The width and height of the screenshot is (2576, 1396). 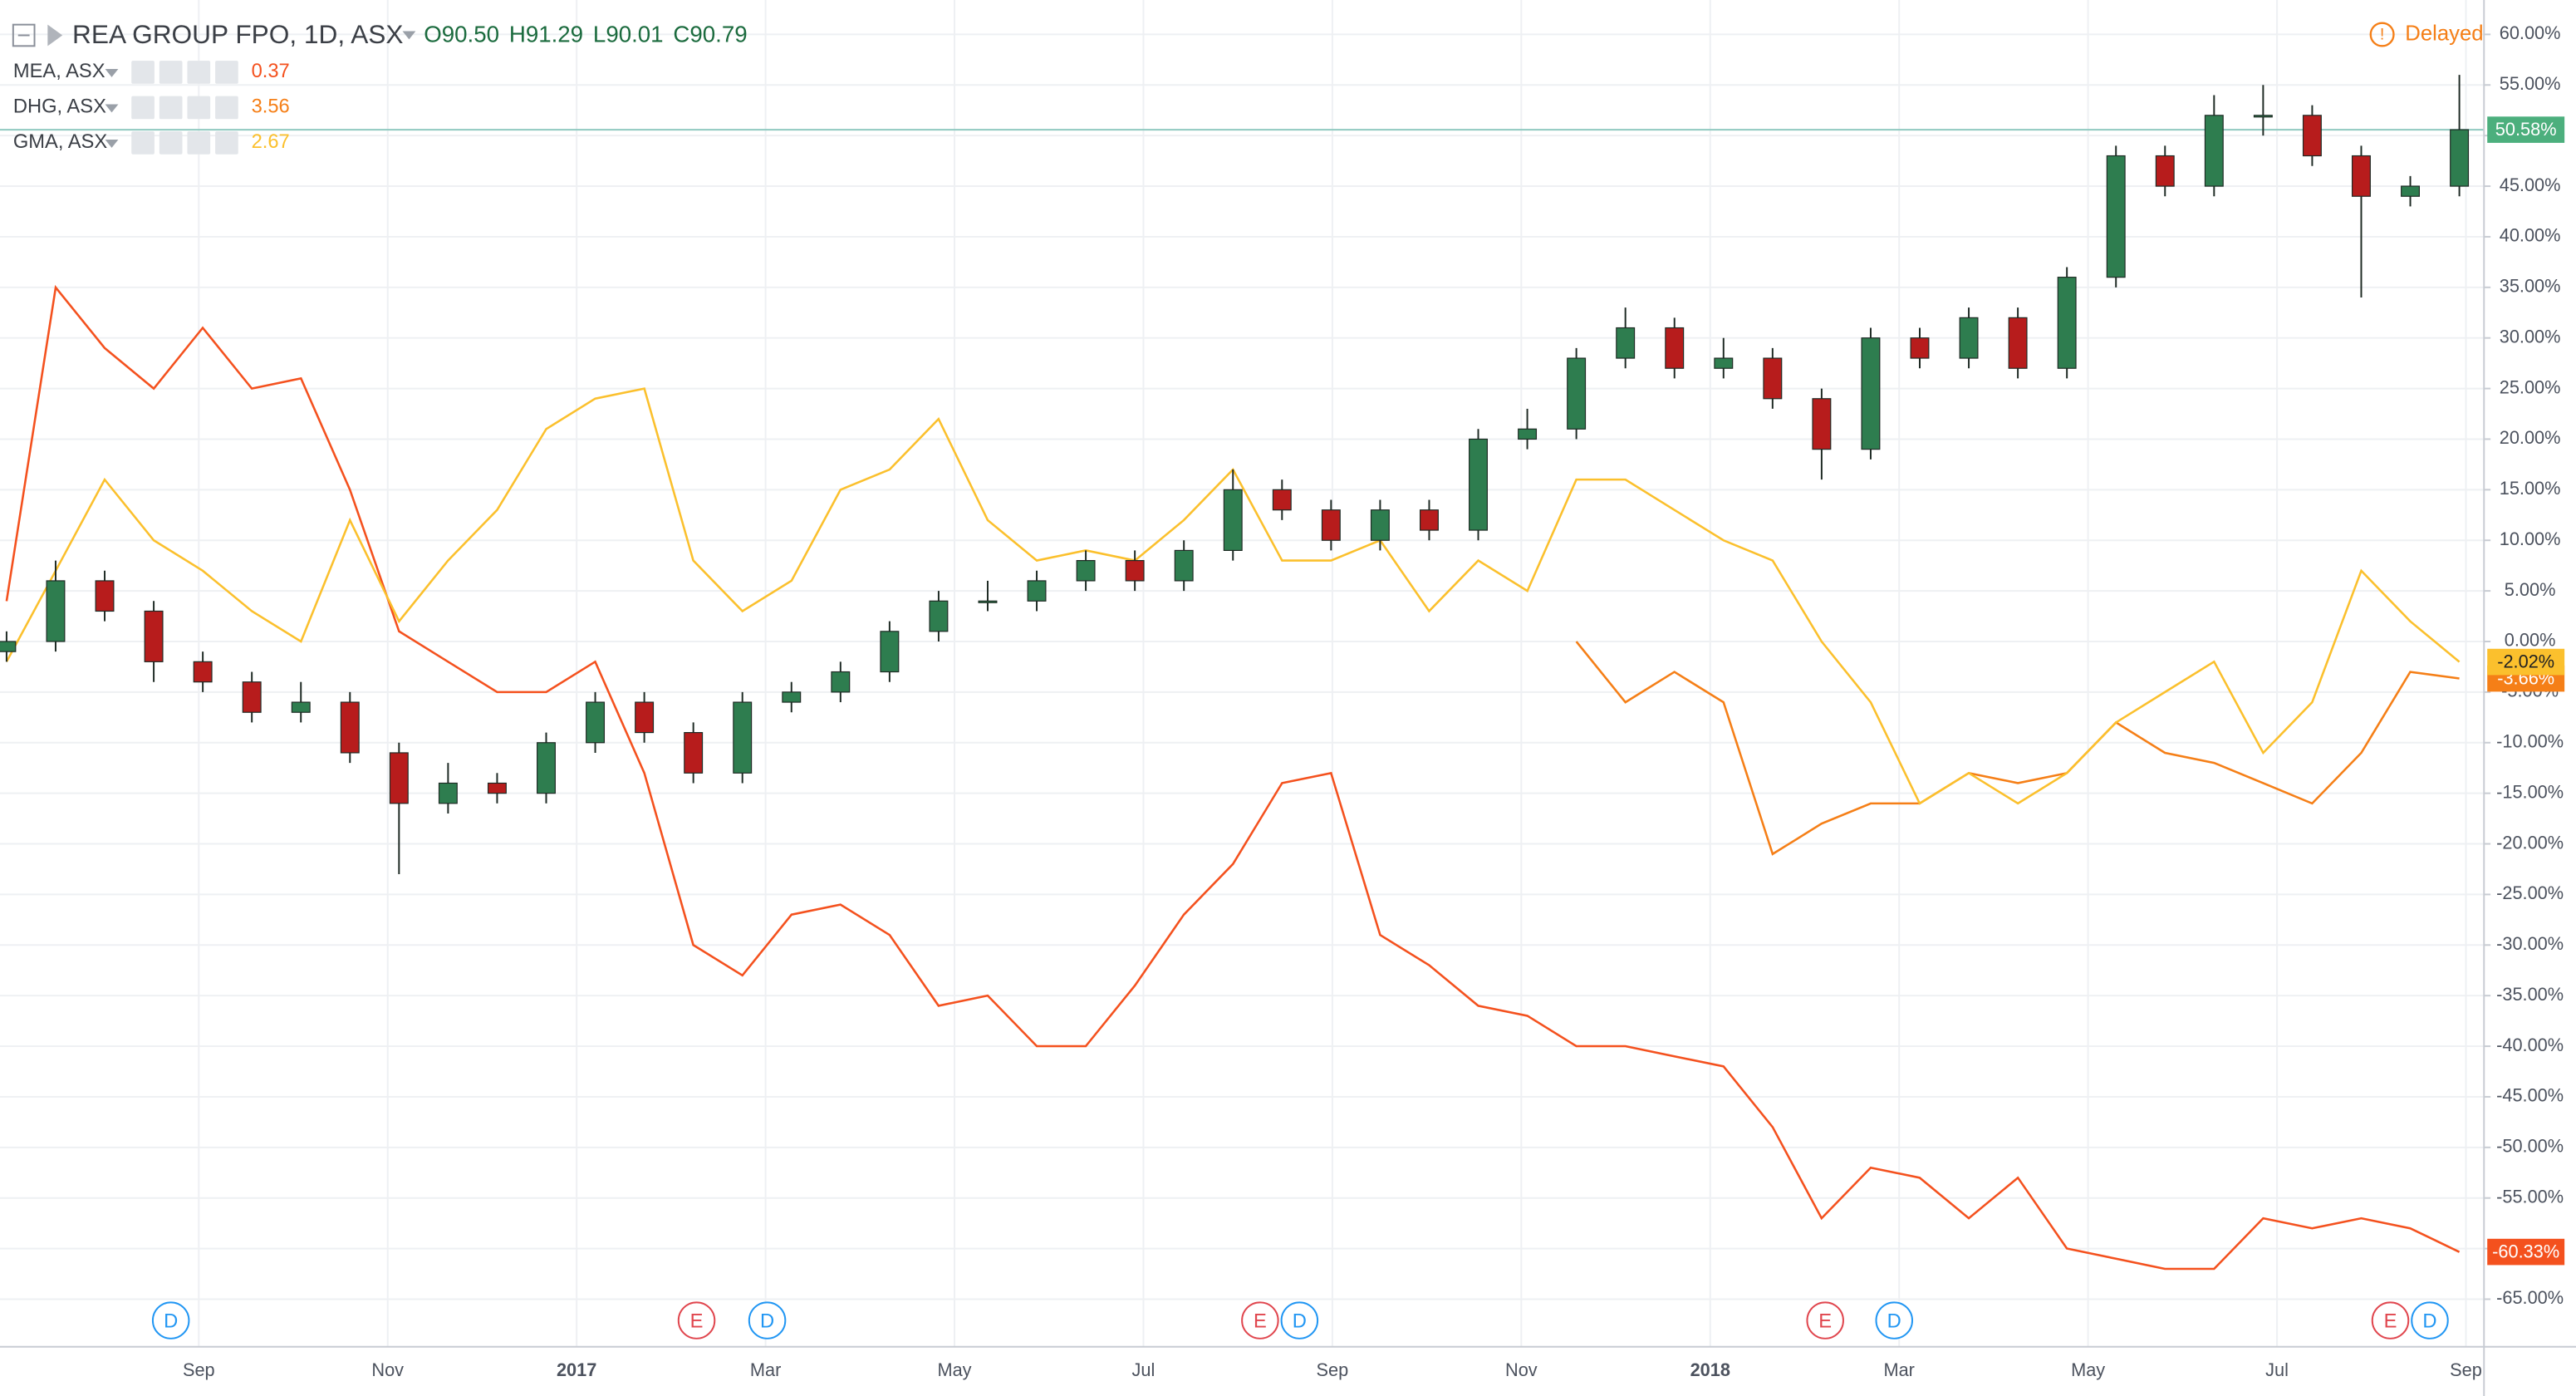 I want to click on quote-field: O90.50, so click(x=461, y=34).